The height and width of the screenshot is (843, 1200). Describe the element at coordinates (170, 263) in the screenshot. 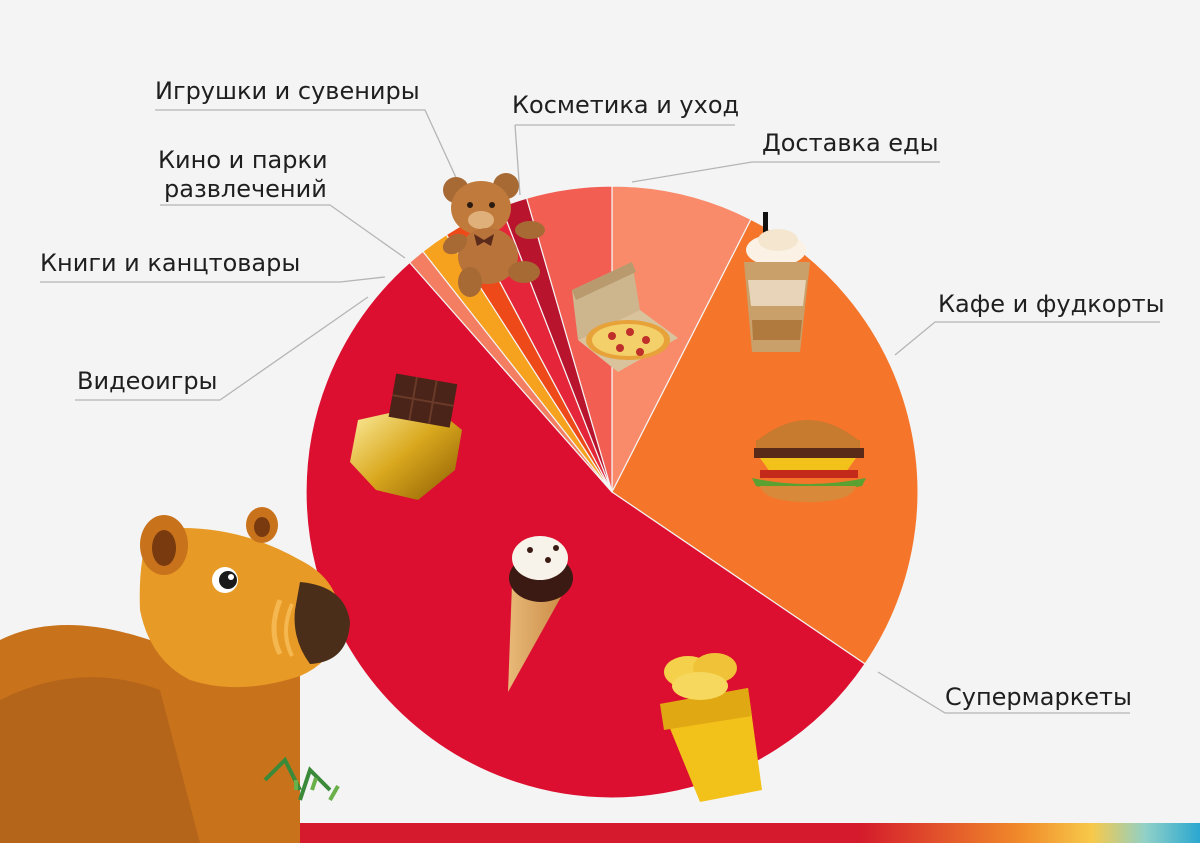

I see `label-books: Книги и канцтовары` at that location.